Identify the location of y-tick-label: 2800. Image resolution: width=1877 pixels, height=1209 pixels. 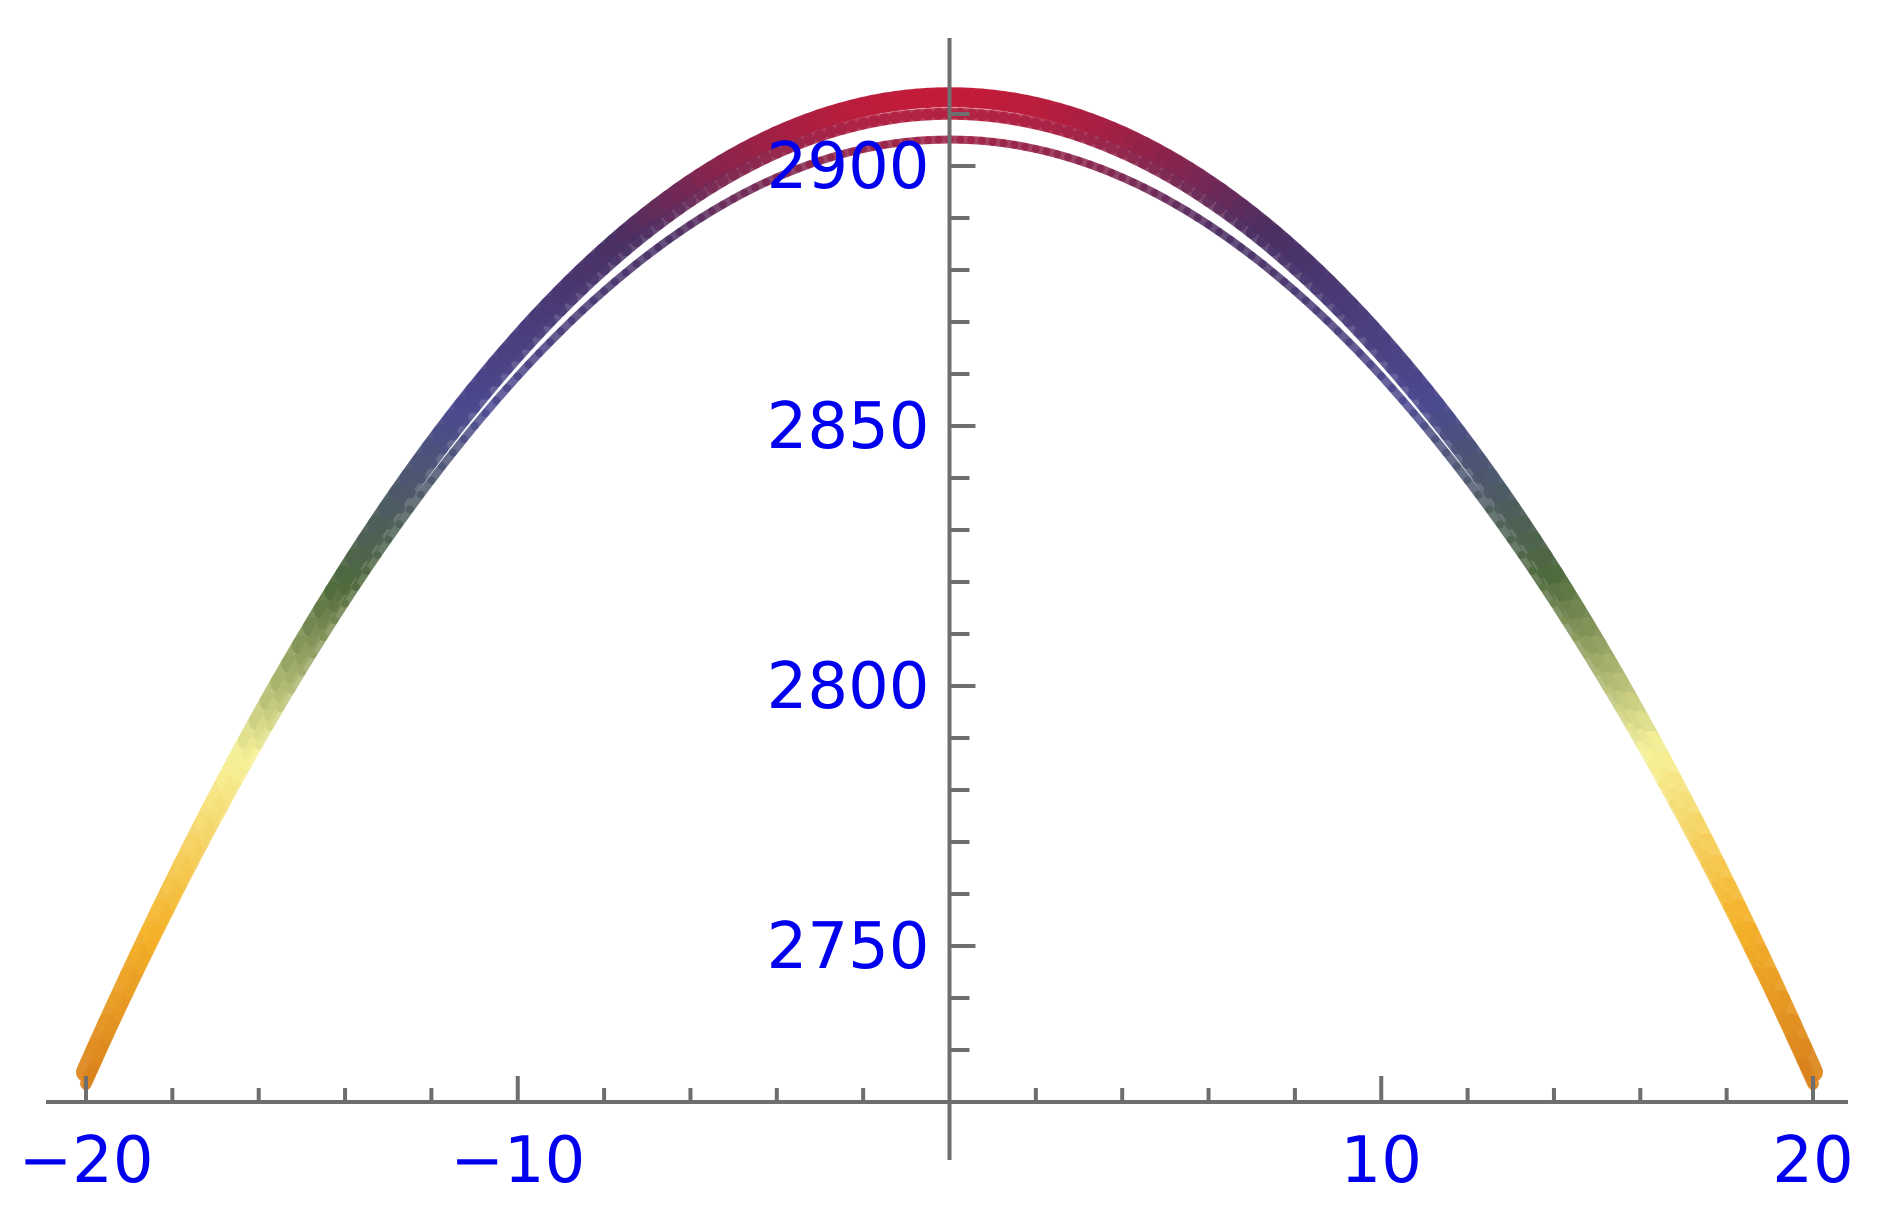
(848, 687).